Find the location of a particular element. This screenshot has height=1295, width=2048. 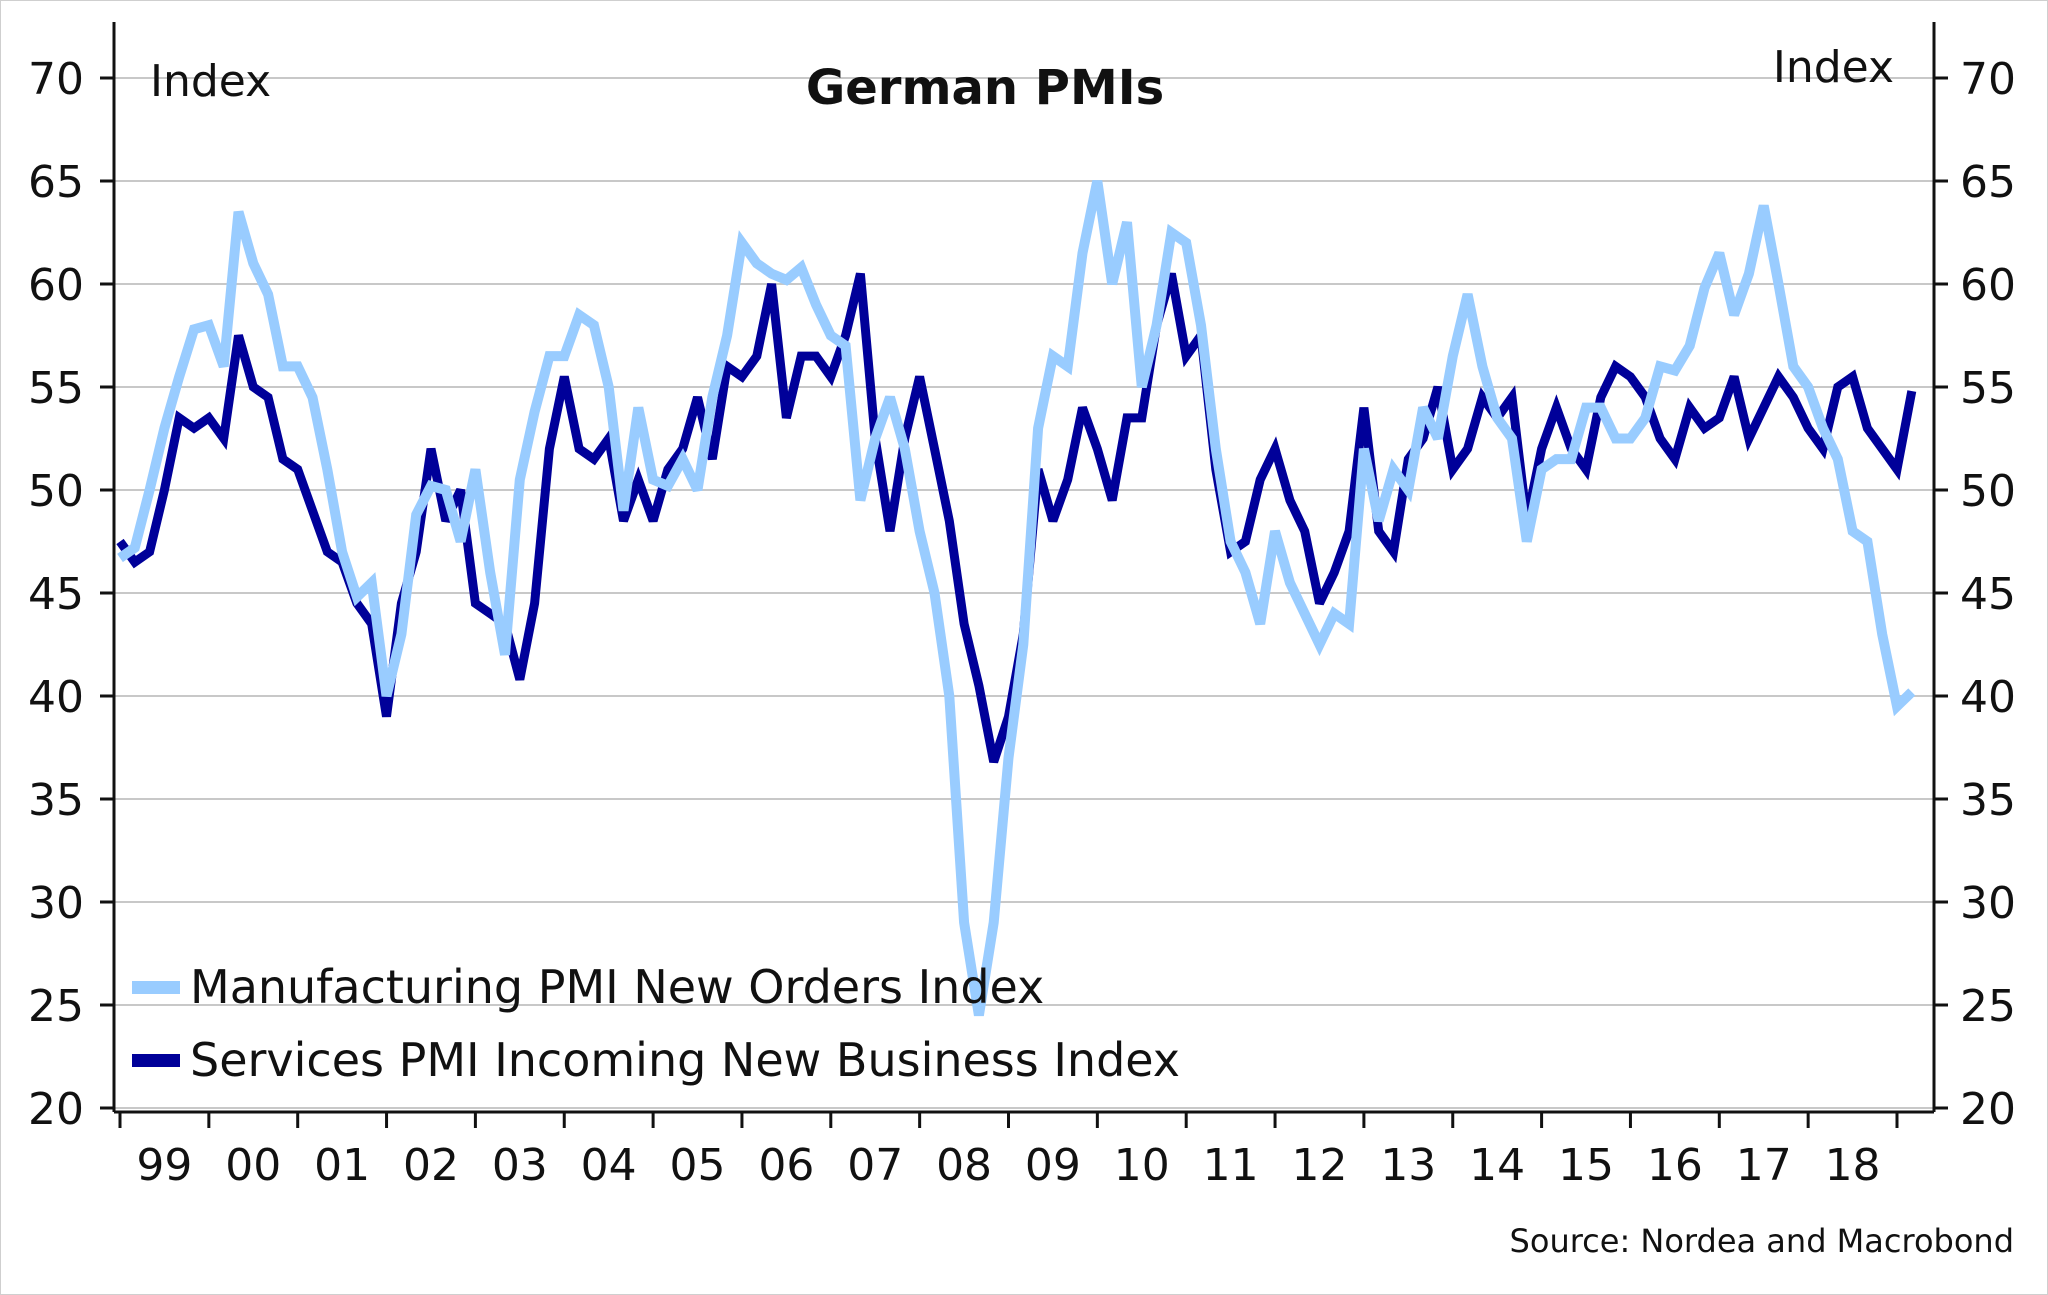

legend-item-manufacturing: Manufacturing PMI New Orders Index is located at coordinates (588, 987).